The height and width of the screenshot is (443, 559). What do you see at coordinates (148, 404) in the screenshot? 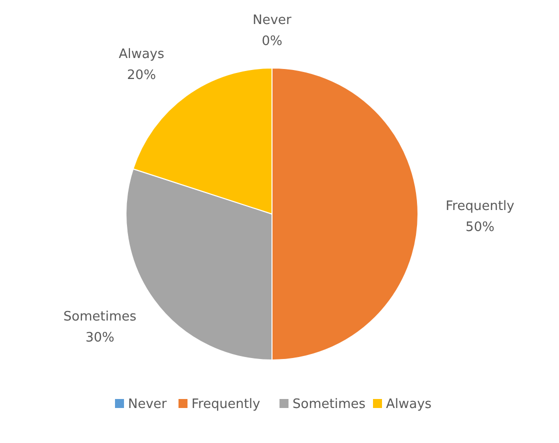
I see `legend-label: Never` at bounding box center [148, 404].